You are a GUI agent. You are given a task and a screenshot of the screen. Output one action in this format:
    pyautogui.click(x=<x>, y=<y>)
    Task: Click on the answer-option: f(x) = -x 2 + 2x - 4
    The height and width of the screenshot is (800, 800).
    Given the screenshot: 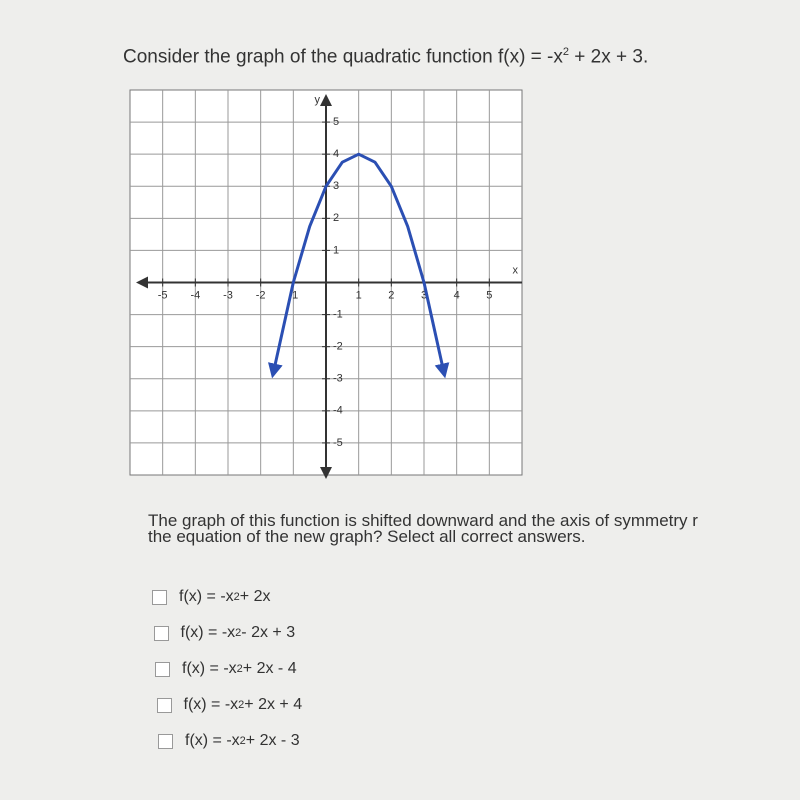 What is the action you would take?
    pyautogui.click(x=226, y=669)
    